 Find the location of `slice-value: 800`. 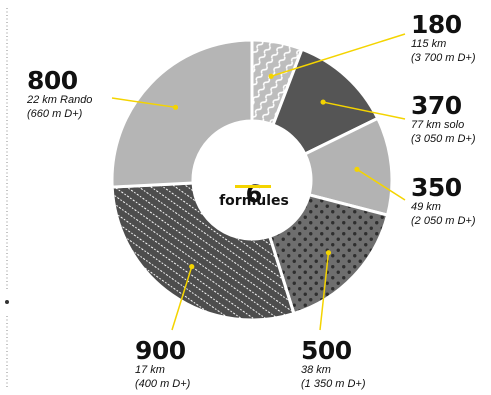

slice-value: 800 is located at coordinates (52, 80).